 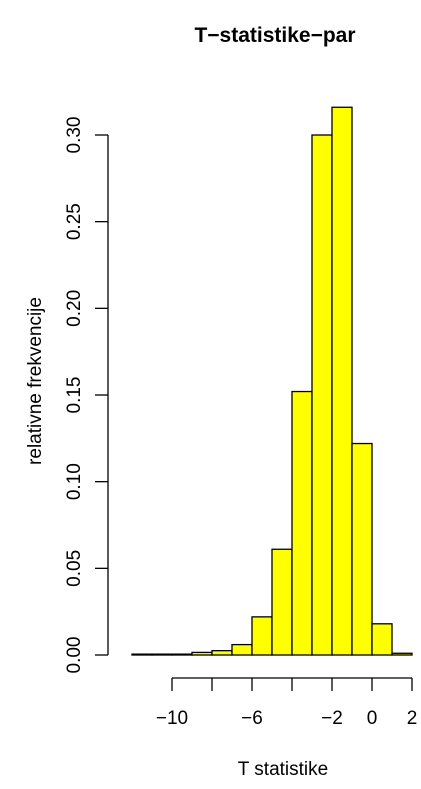 I want to click on x-tick-label: 0, so click(x=372, y=718).